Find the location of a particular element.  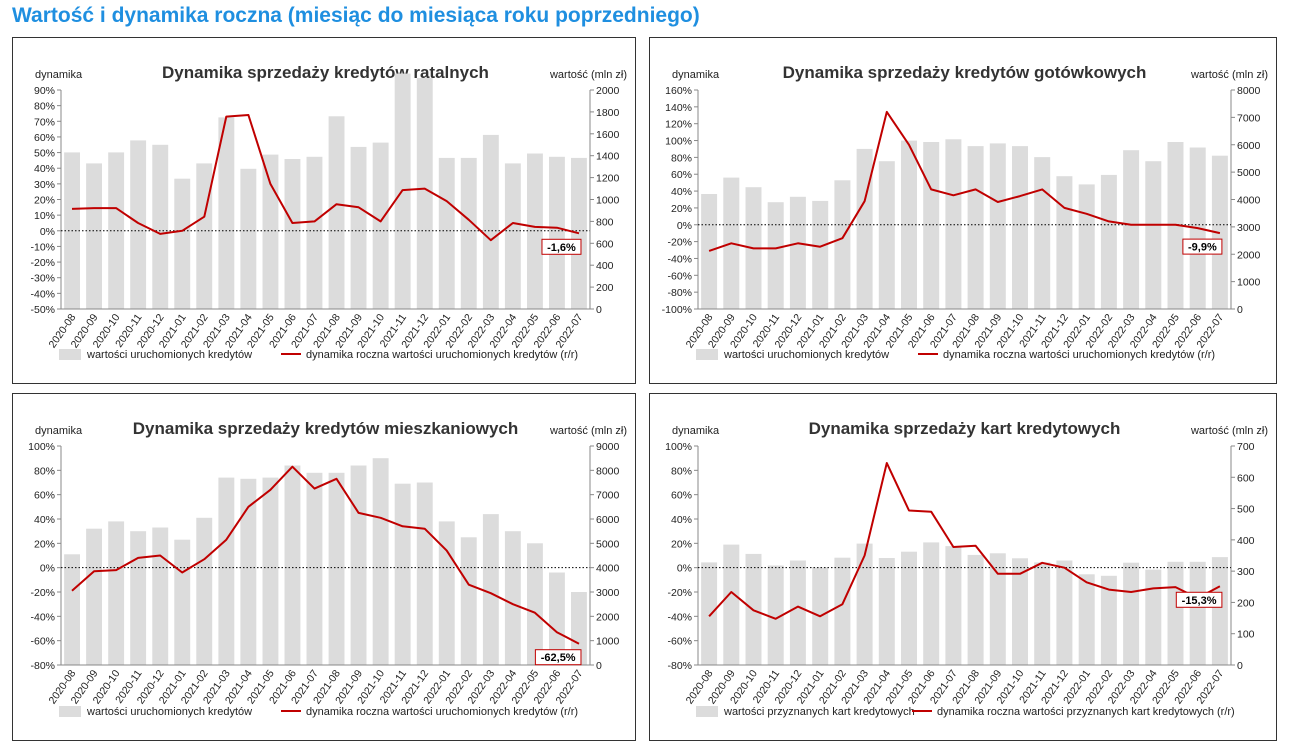

right-tick-label: 9000 is located at coordinates (608, 447).